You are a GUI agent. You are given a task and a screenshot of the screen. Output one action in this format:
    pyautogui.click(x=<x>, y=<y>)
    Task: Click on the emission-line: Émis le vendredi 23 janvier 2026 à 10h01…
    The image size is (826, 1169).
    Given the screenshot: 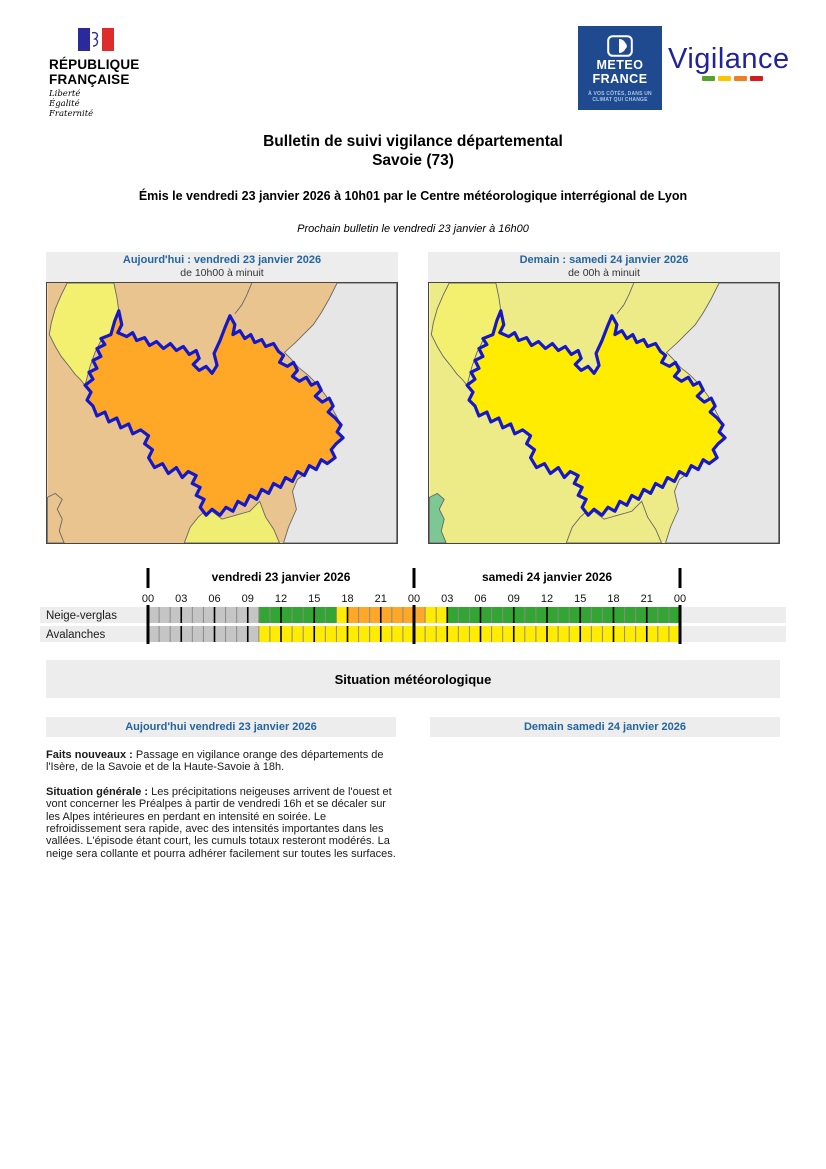 What is the action you would take?
    pyautogui.click(x=413, y=196)
    